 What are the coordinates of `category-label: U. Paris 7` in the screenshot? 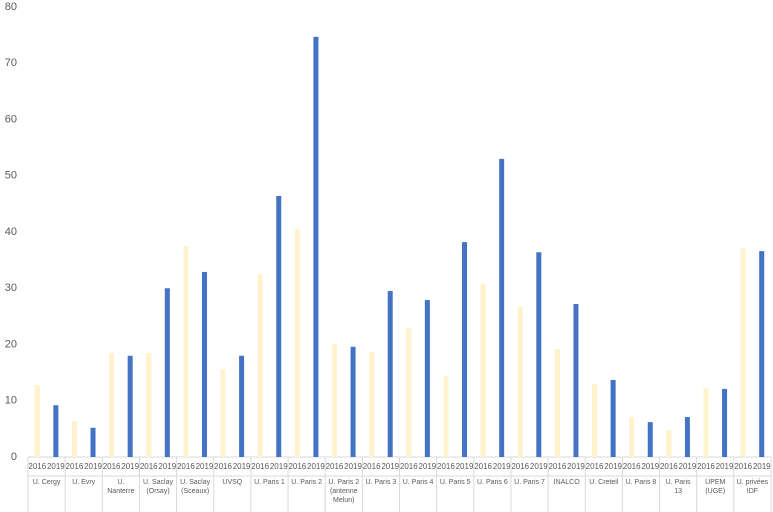 It's located at (529, 482).